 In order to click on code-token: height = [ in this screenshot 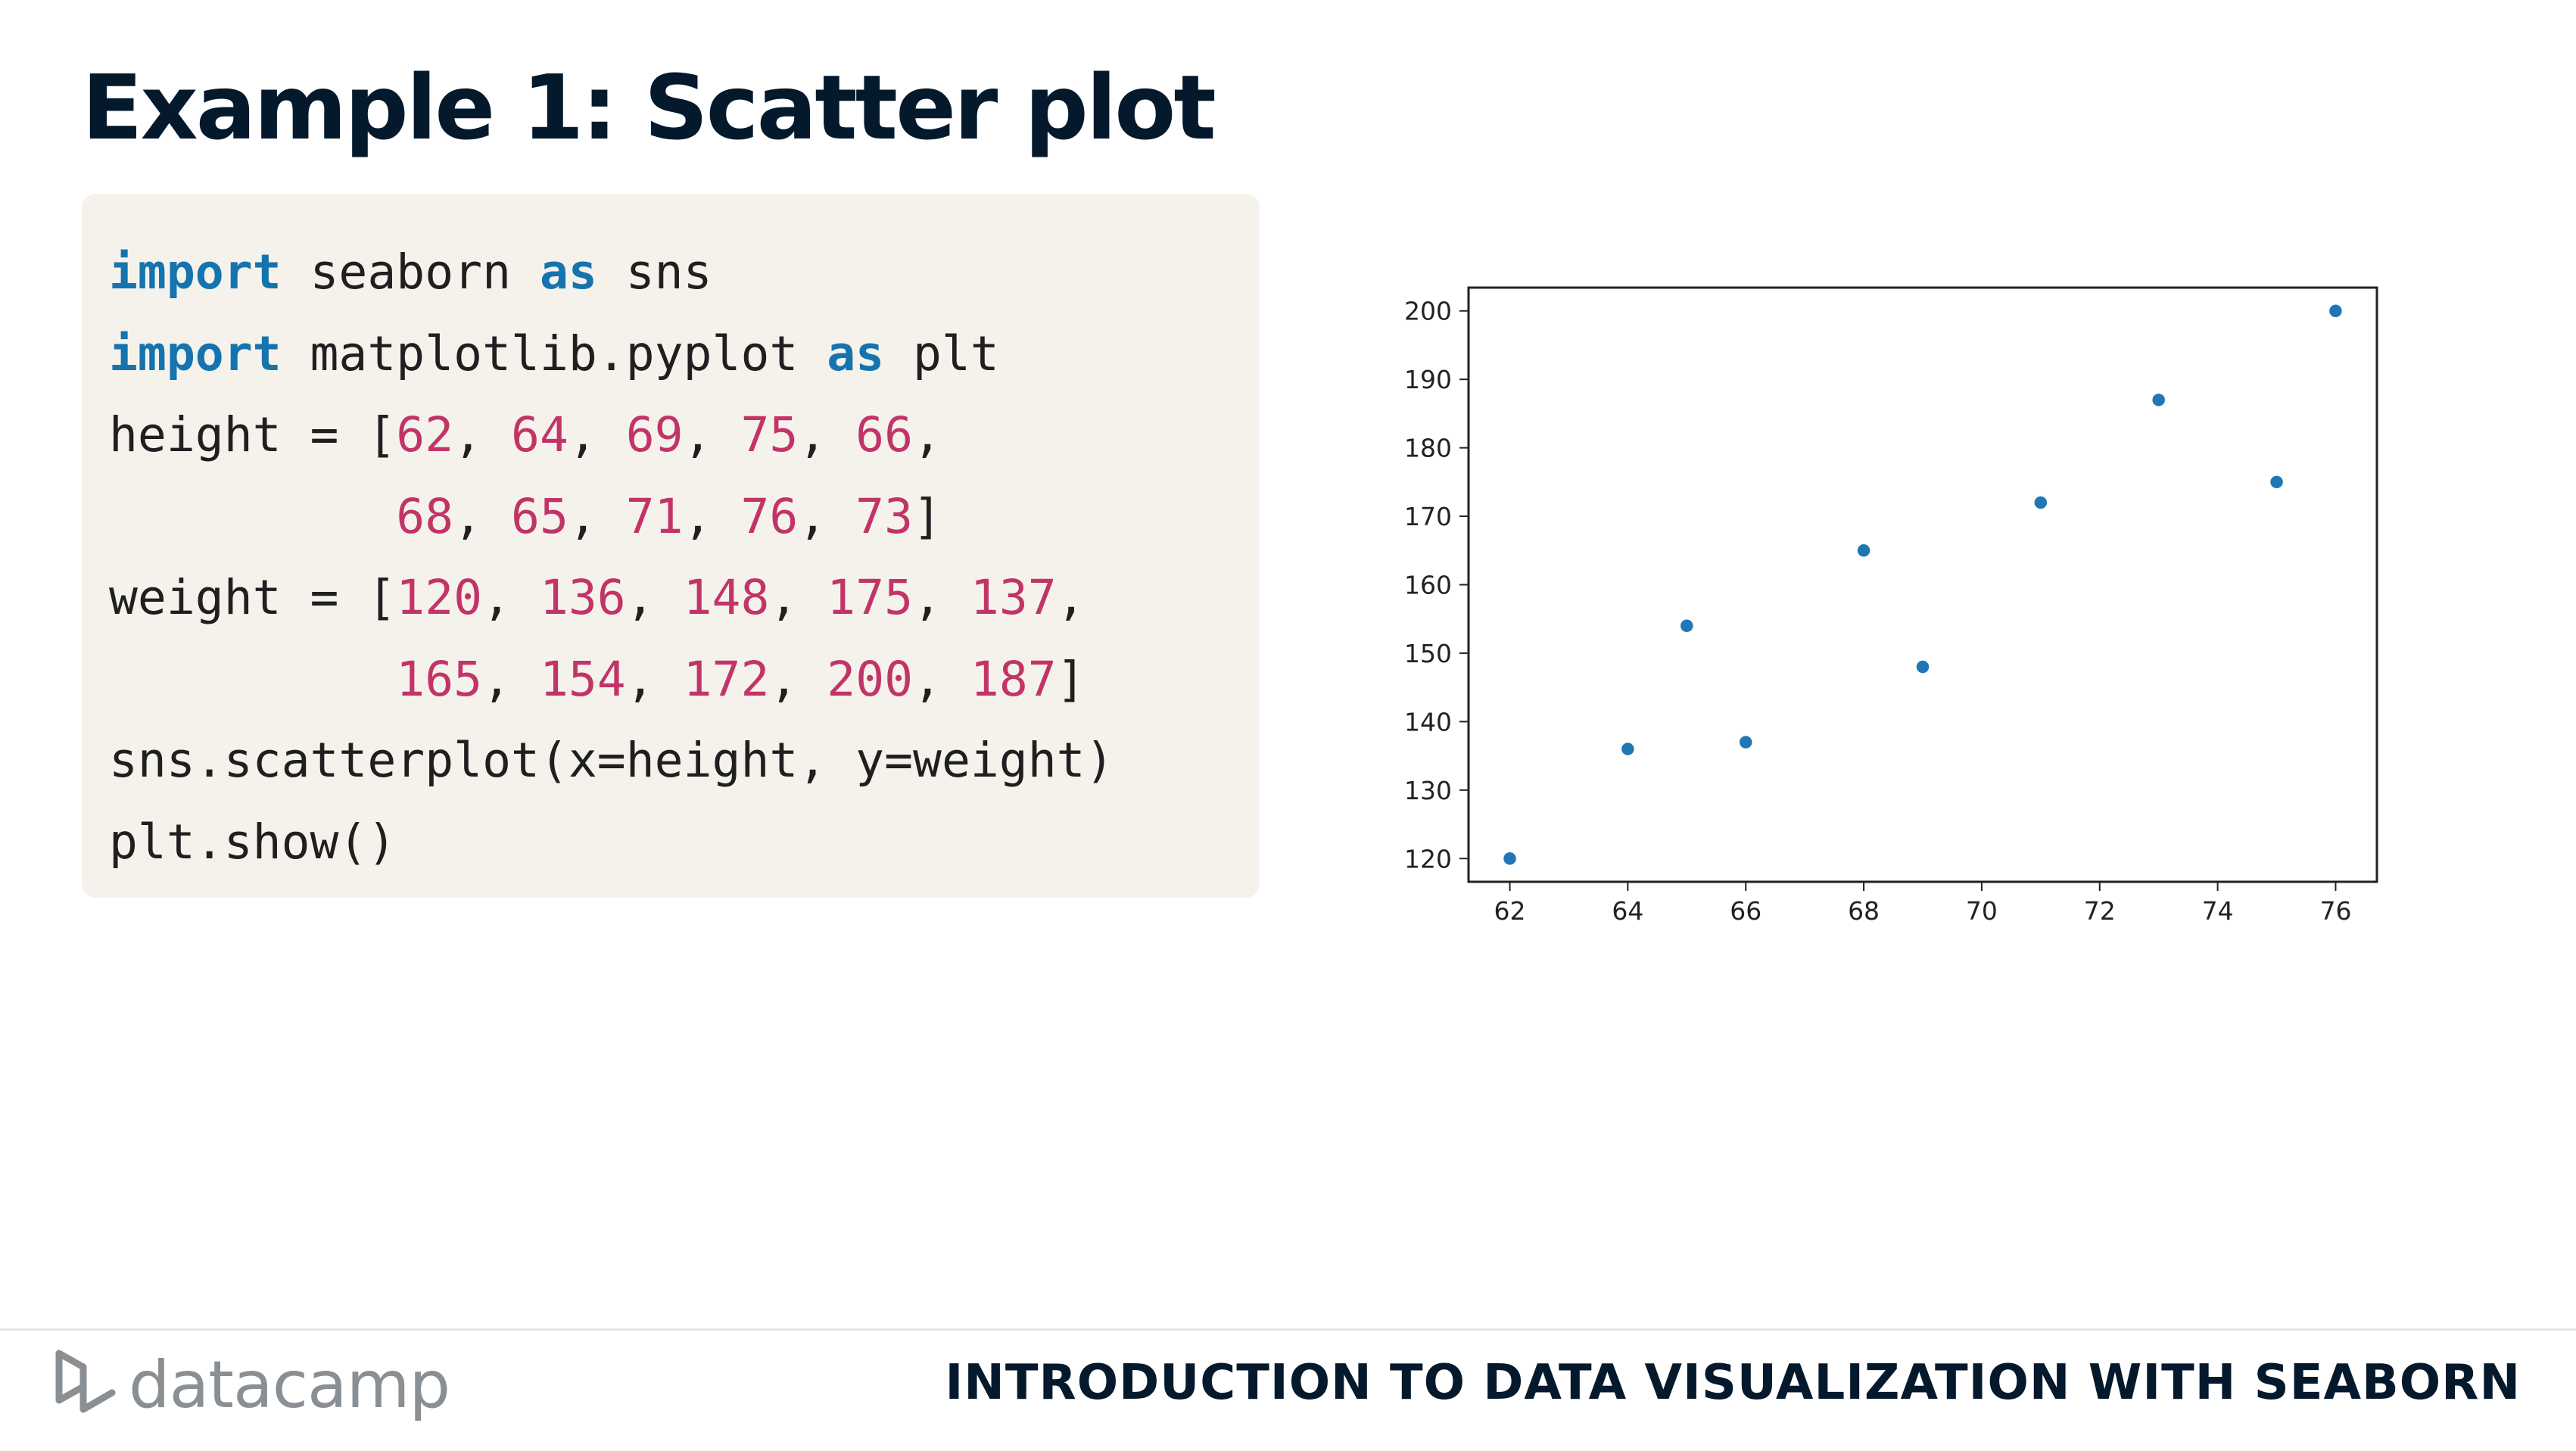, I will do `click(253, 434)`.